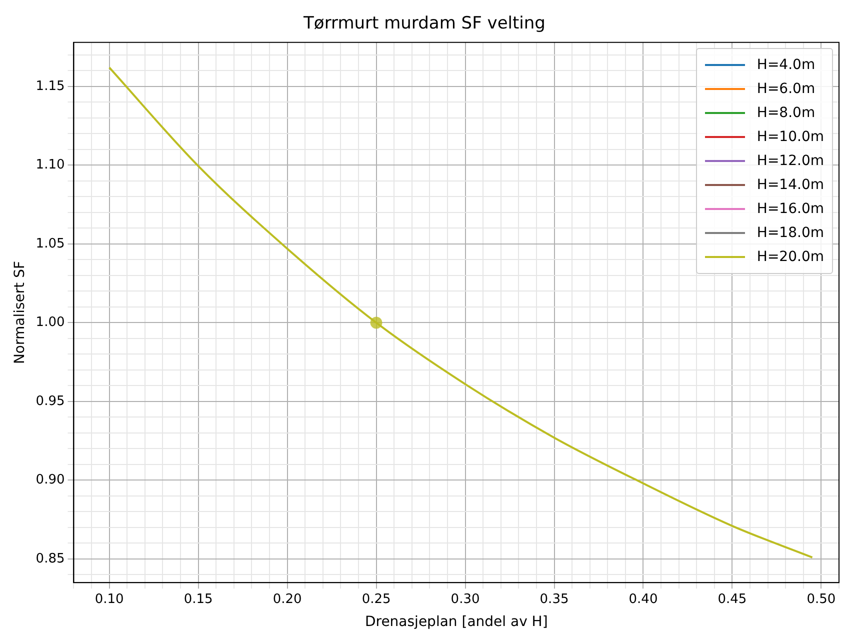  I want to click on x-tick-label: 0.35, so click(554, 599).